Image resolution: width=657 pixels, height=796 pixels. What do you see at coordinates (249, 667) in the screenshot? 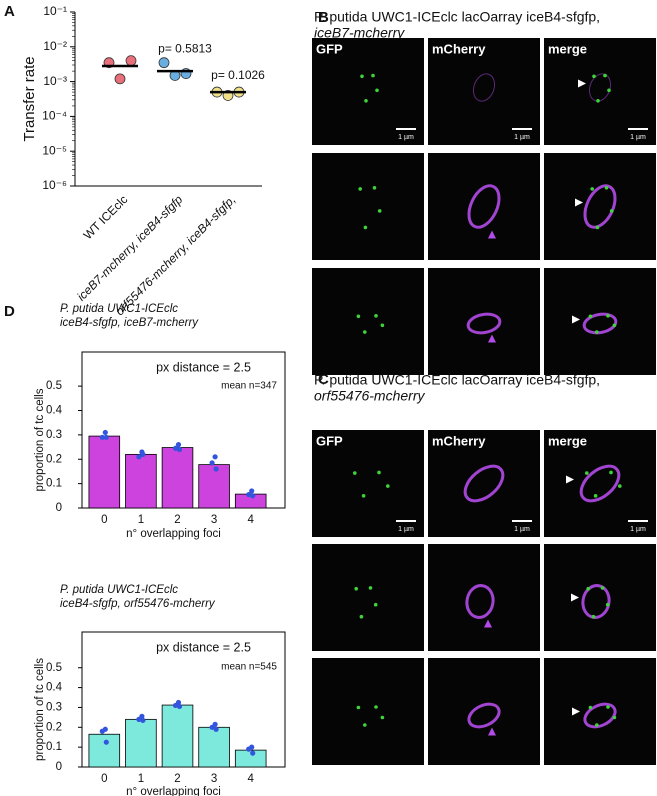
I see `note: mean n=545` at bounding box center [249, 667].